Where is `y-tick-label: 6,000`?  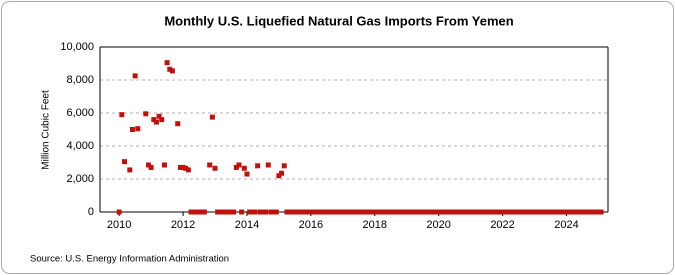 y-tick-label: 6,000 is located at coordinates (80, 113).